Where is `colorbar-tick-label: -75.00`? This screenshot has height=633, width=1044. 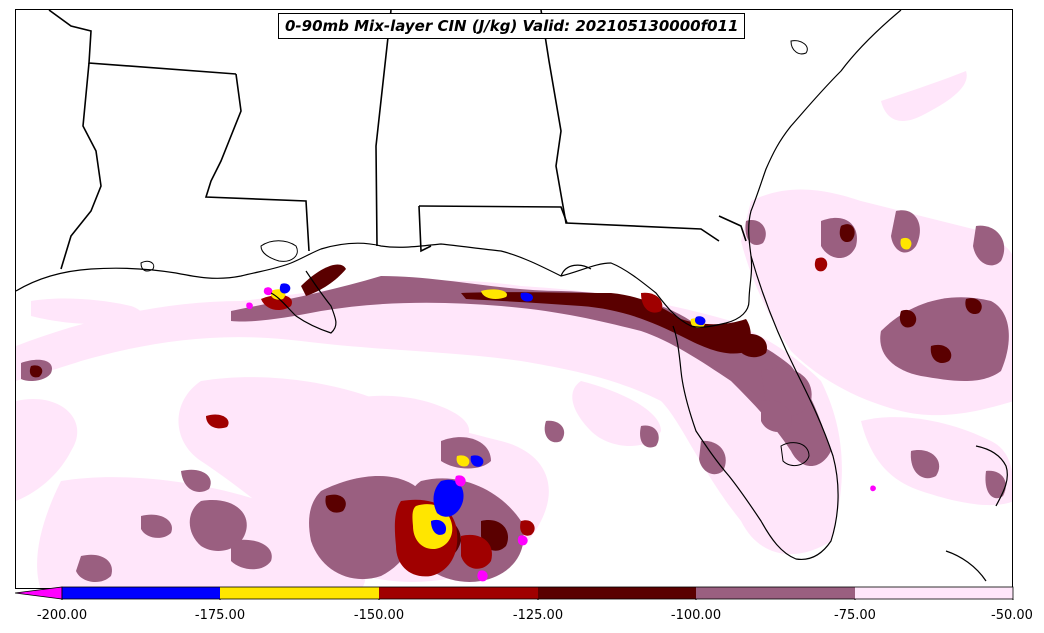
colorbar-tick-label: -75.00 is located at coordinates (855, 615).